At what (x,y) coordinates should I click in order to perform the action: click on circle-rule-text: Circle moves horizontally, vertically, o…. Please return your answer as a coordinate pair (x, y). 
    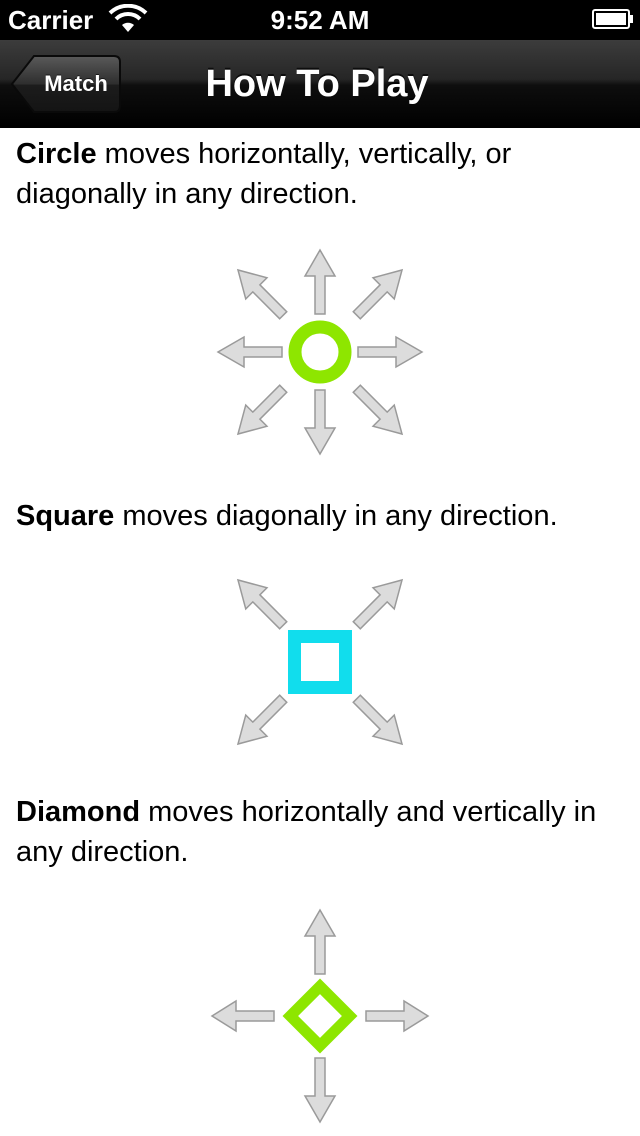
    Looking at the image, I should click on (321, 174).